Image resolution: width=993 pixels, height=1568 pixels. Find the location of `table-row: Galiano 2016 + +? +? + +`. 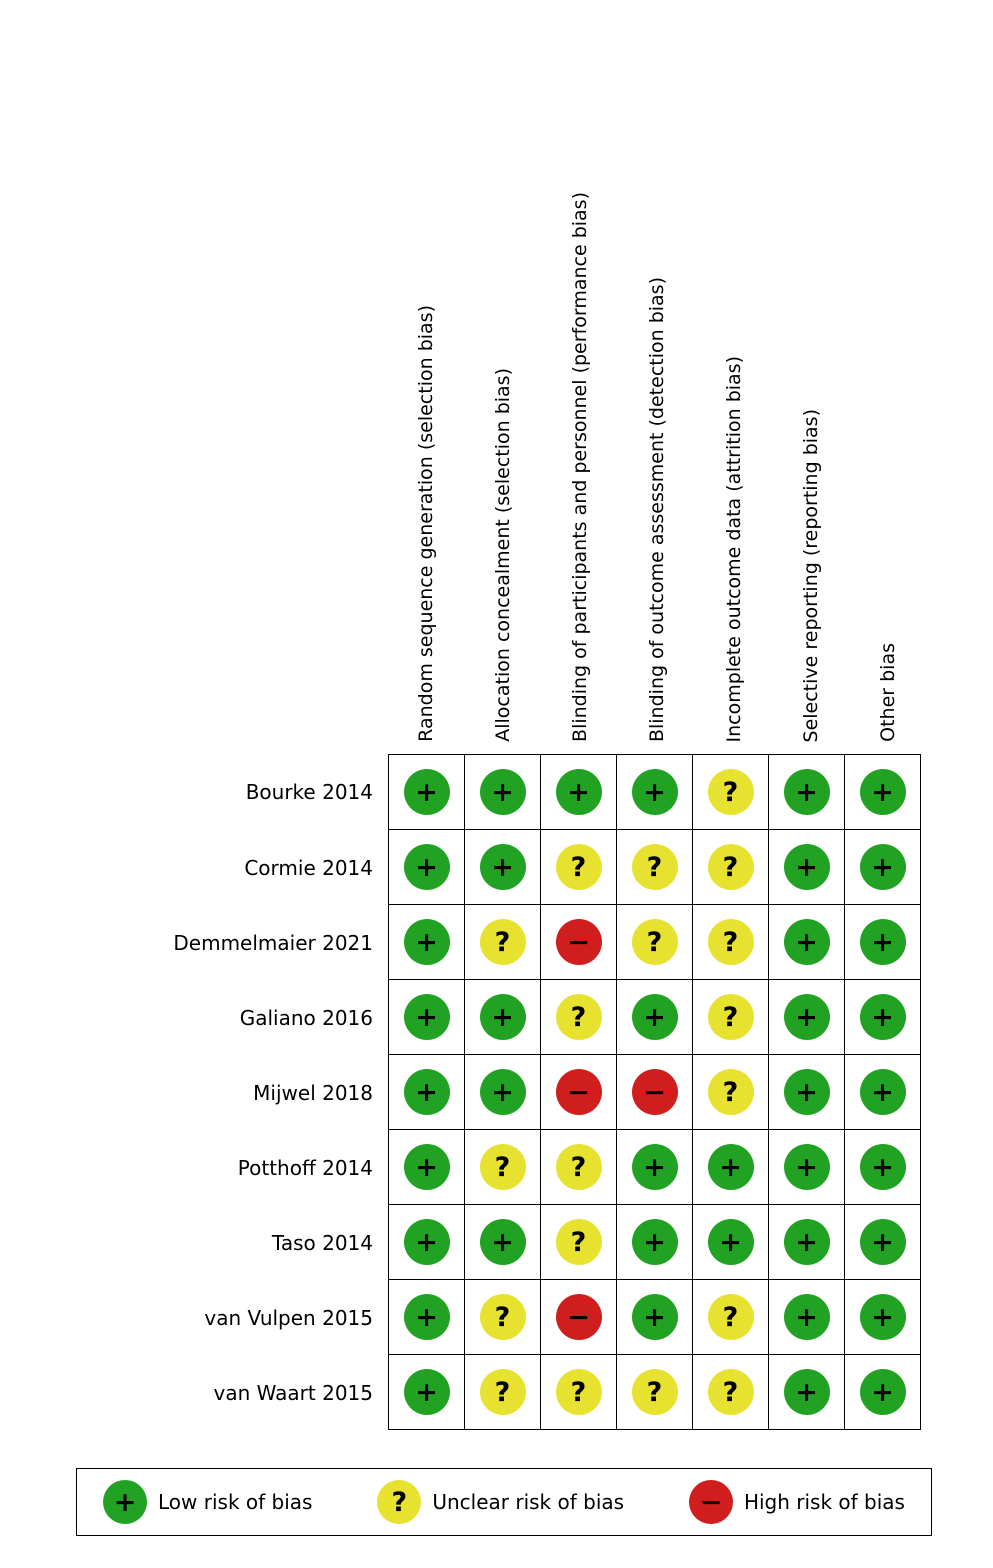

table-row: Galiano 2016 + +? +? + + is located at coordinates (496, 1017).